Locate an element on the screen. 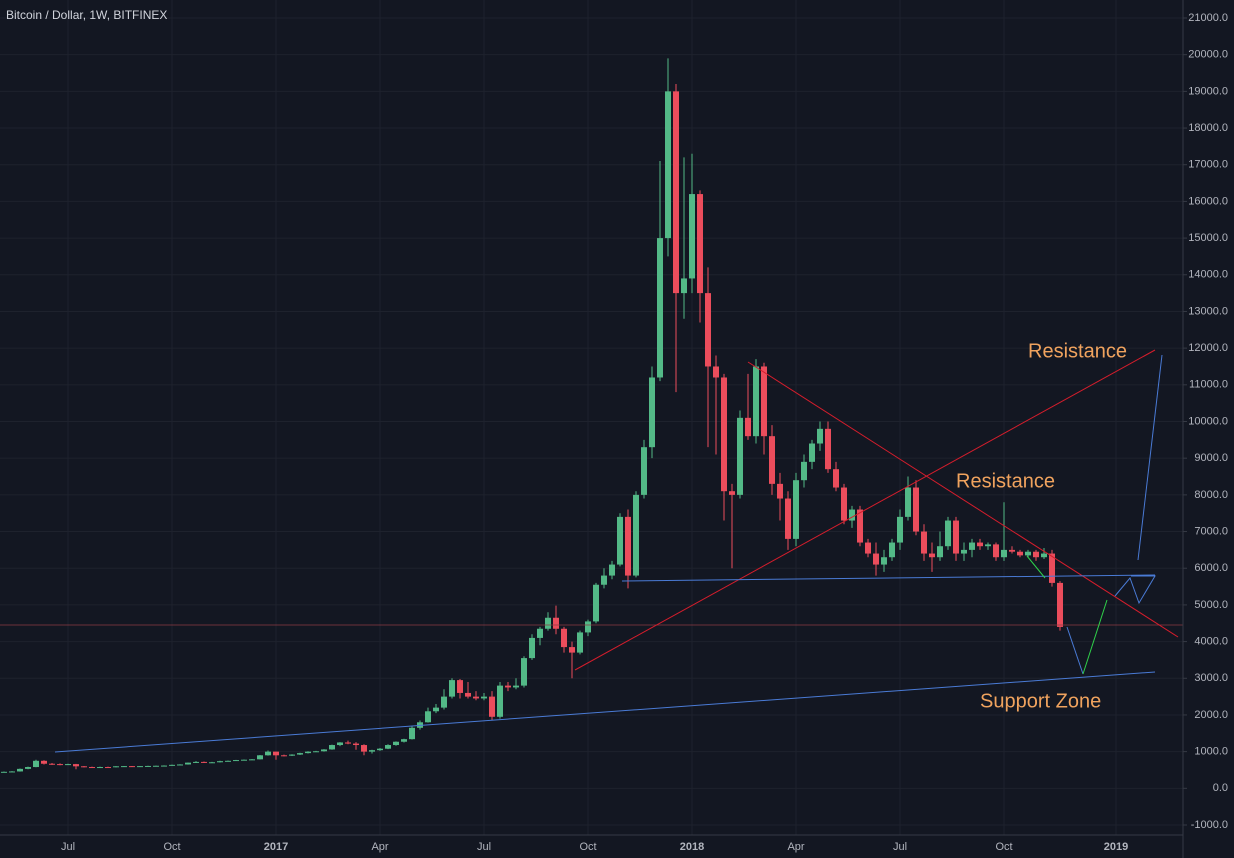  y-tick-label: 9000.0 is located at coordinates (1211, 458).